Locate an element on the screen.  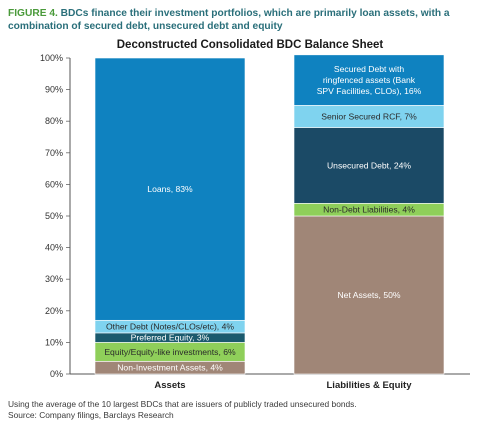
segment-label: Other Debt (Notes/CLOs/etc), 4% is located at coordinates (170, 327).